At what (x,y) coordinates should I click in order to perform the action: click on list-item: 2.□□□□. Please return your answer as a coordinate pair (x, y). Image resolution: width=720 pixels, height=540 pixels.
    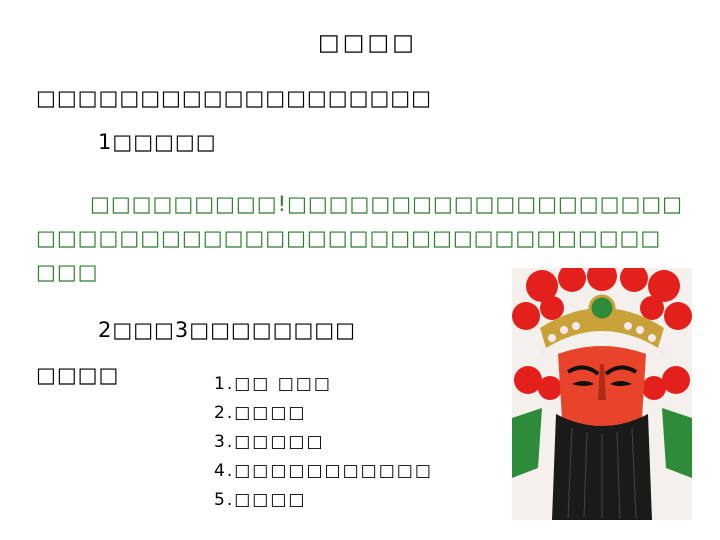
    Looking at the image, I should click on (260, 413).